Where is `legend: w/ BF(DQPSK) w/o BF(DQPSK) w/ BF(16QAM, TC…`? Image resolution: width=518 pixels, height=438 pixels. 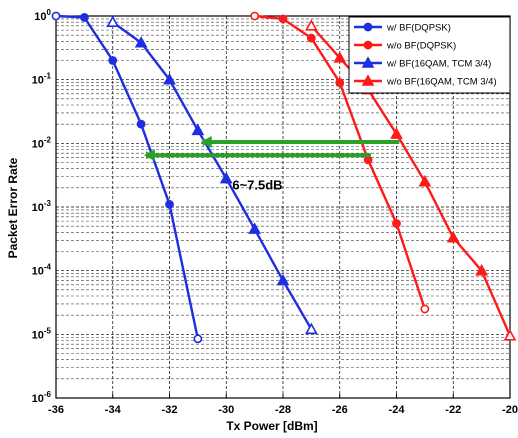
legend: w/ BF(DQPSK) w/o BF(DQPSK) w/ BF(16QAM, TC… is located at coordinates (429, 55).